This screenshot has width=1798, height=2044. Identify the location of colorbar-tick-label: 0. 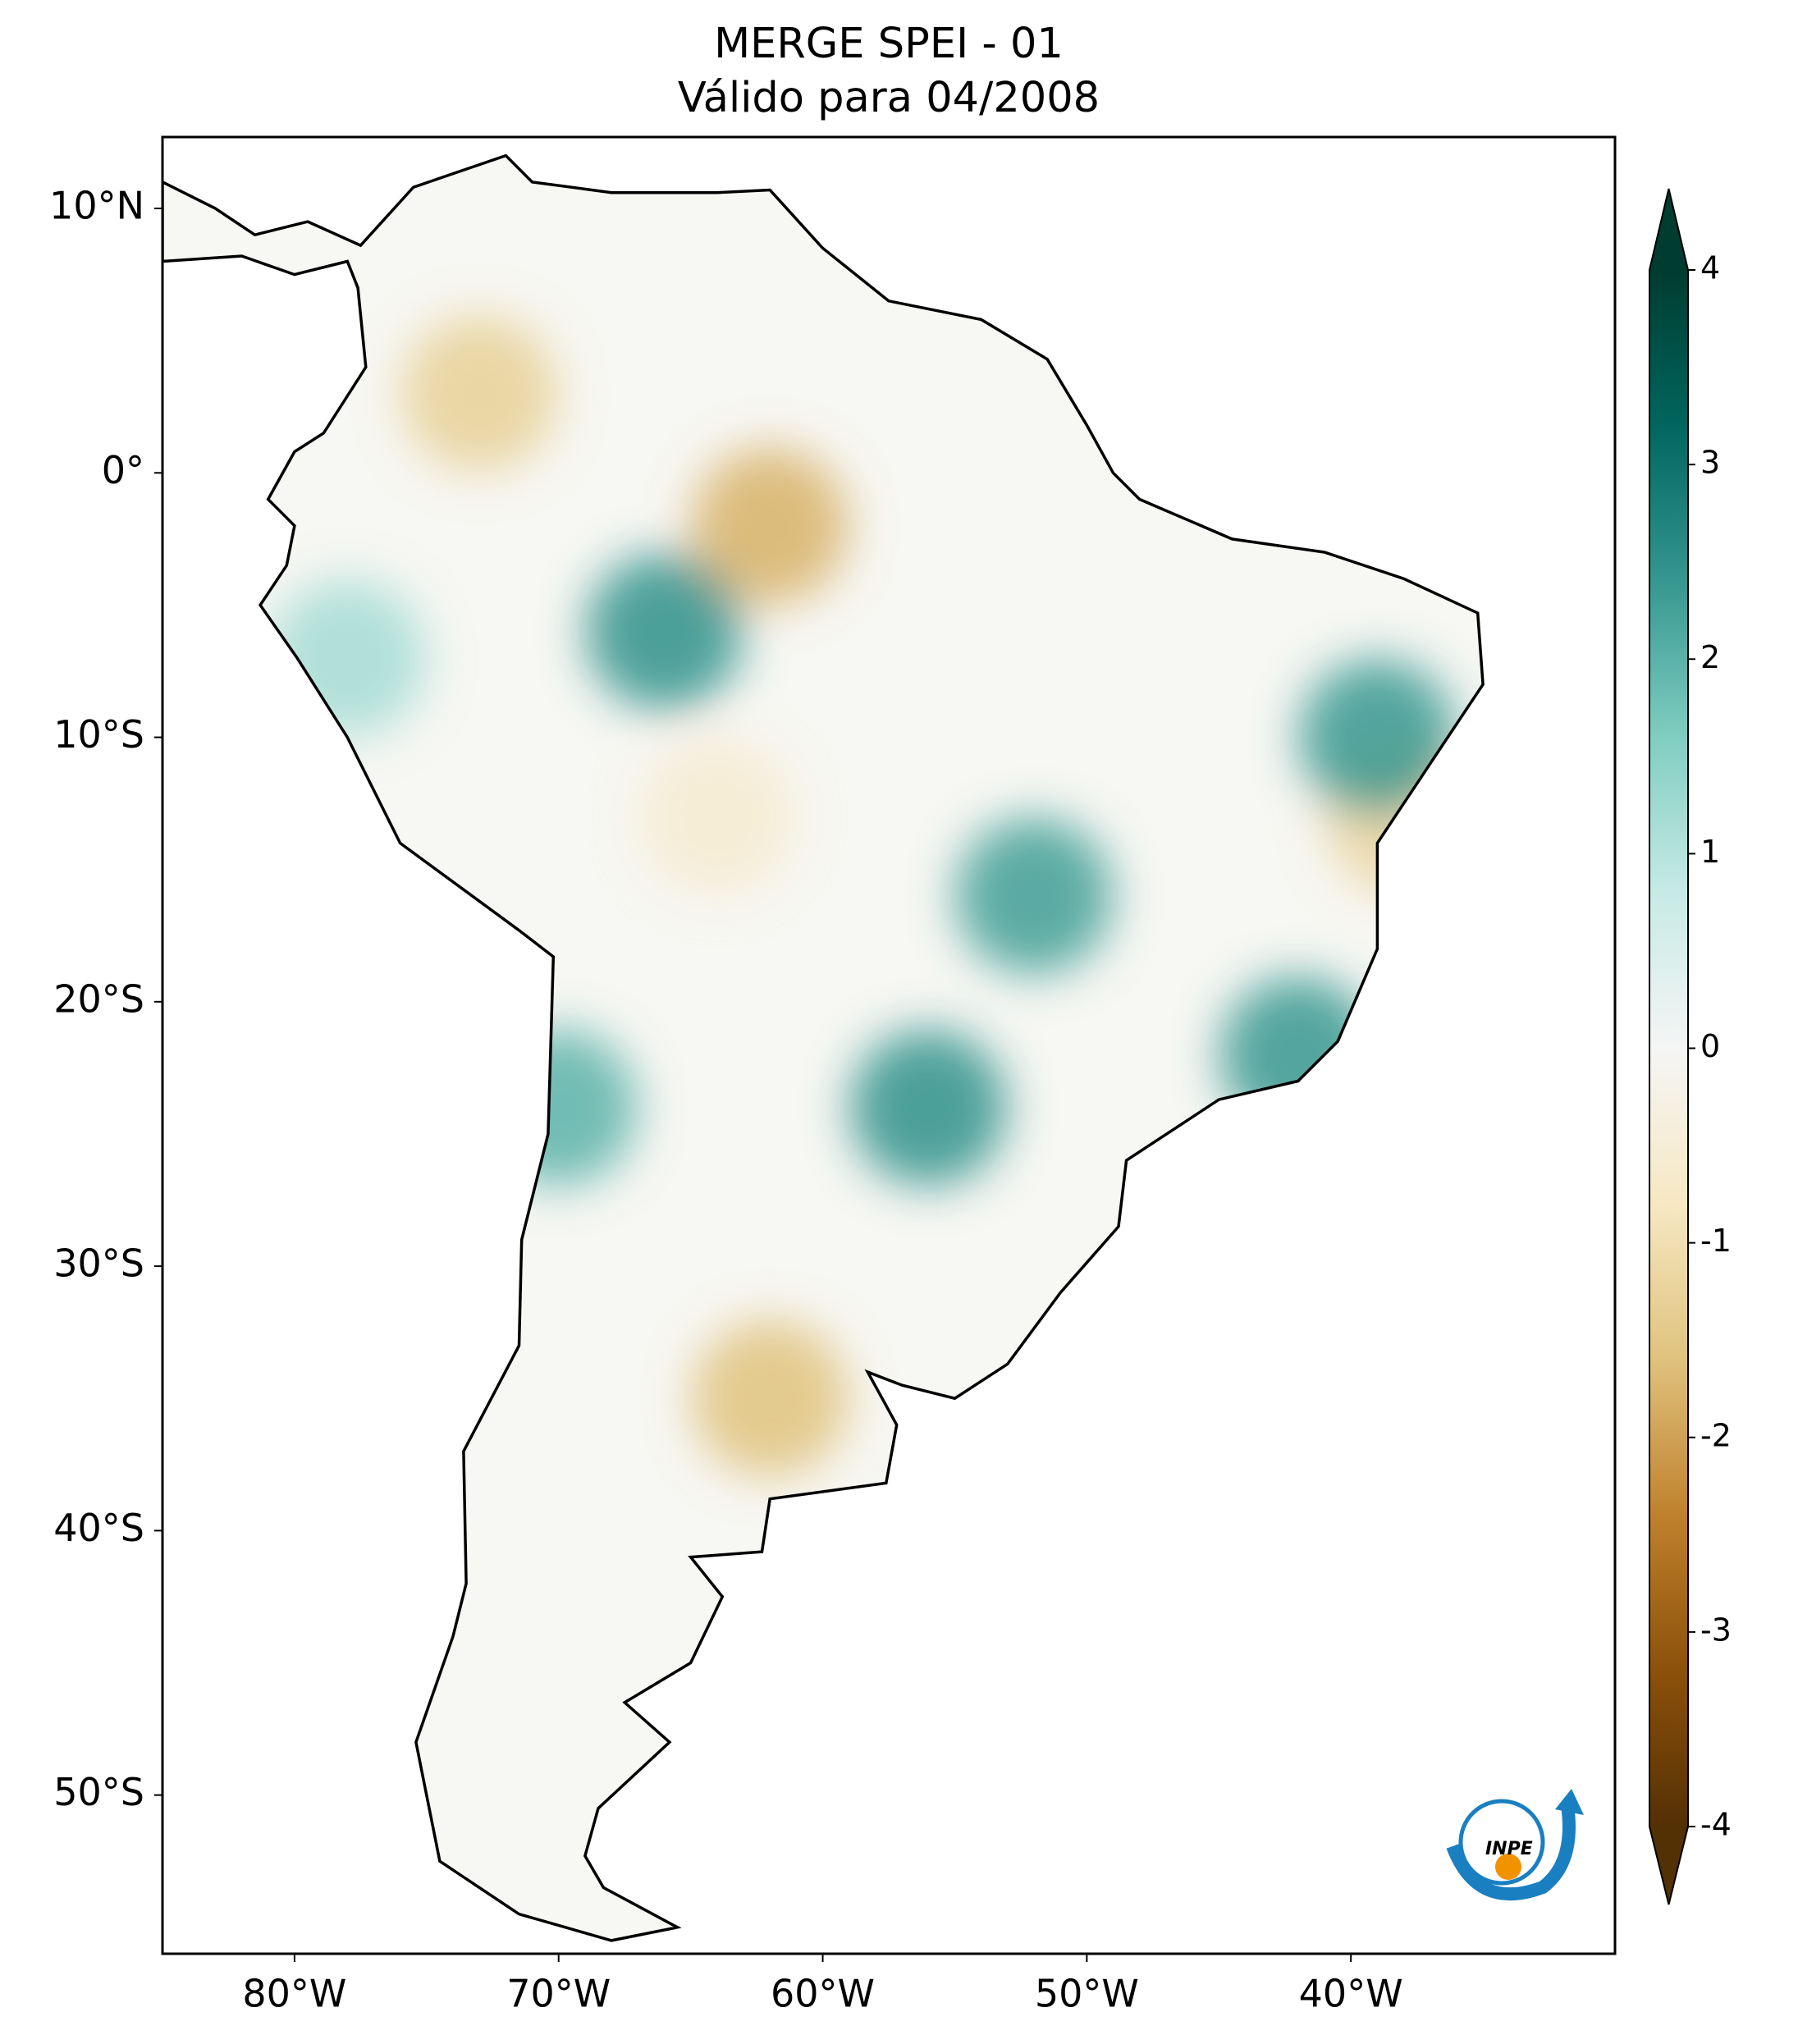
(1710, 1046).